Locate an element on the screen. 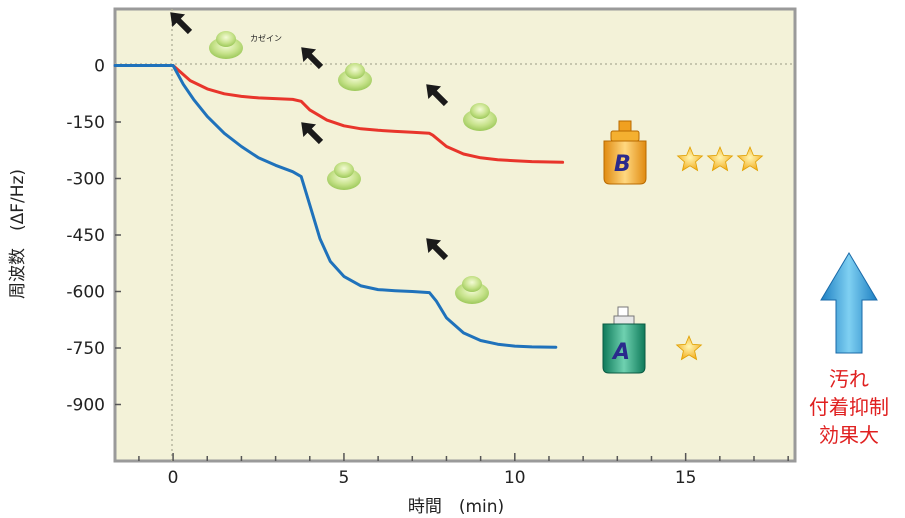 Image resolution: width=905 pixels, height=518 pixels. y-tick-label: -900 is located at coordinates (85, 406).